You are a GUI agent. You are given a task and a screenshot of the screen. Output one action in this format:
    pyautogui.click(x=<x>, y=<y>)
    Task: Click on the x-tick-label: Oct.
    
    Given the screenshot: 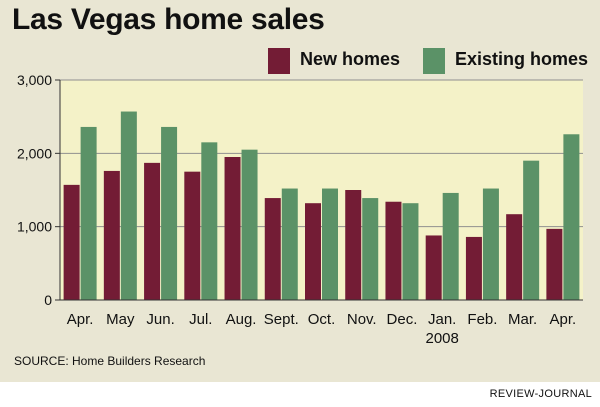 What is the action you would take?
    pyautogui.click(x=322, y=319)
    